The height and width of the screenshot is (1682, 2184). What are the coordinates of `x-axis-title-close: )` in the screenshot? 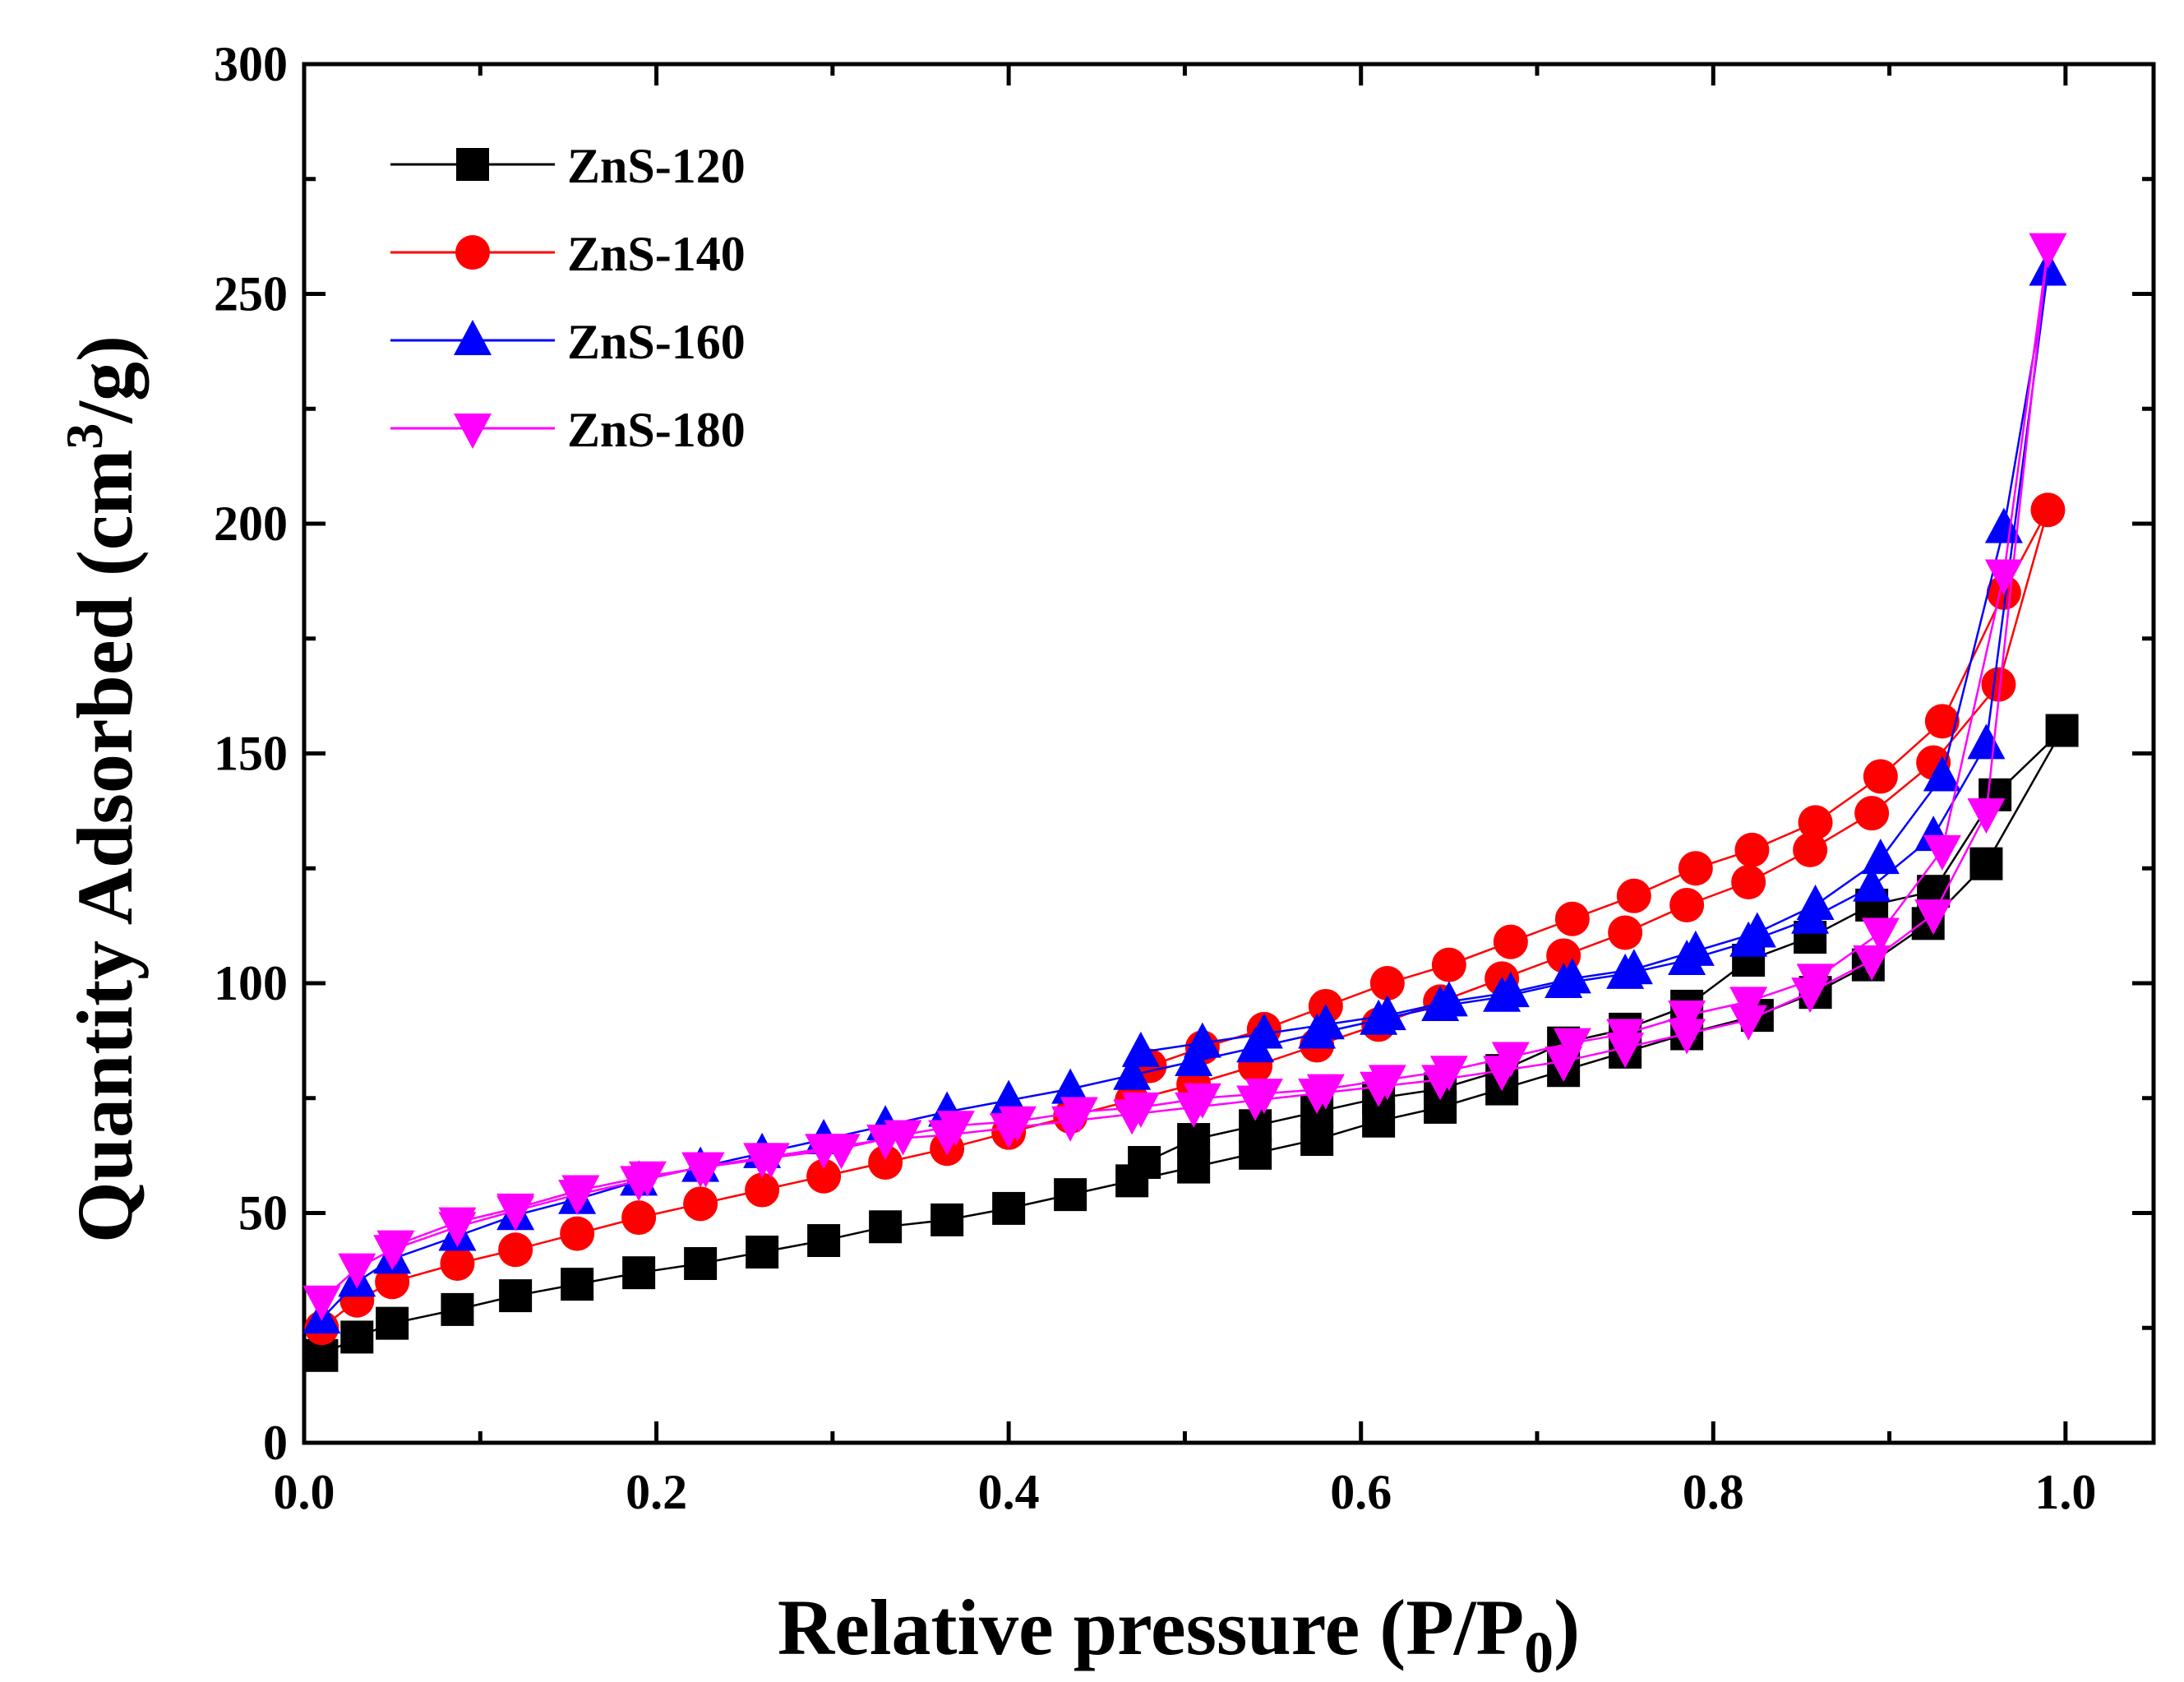 It's located at (1567, 1627).